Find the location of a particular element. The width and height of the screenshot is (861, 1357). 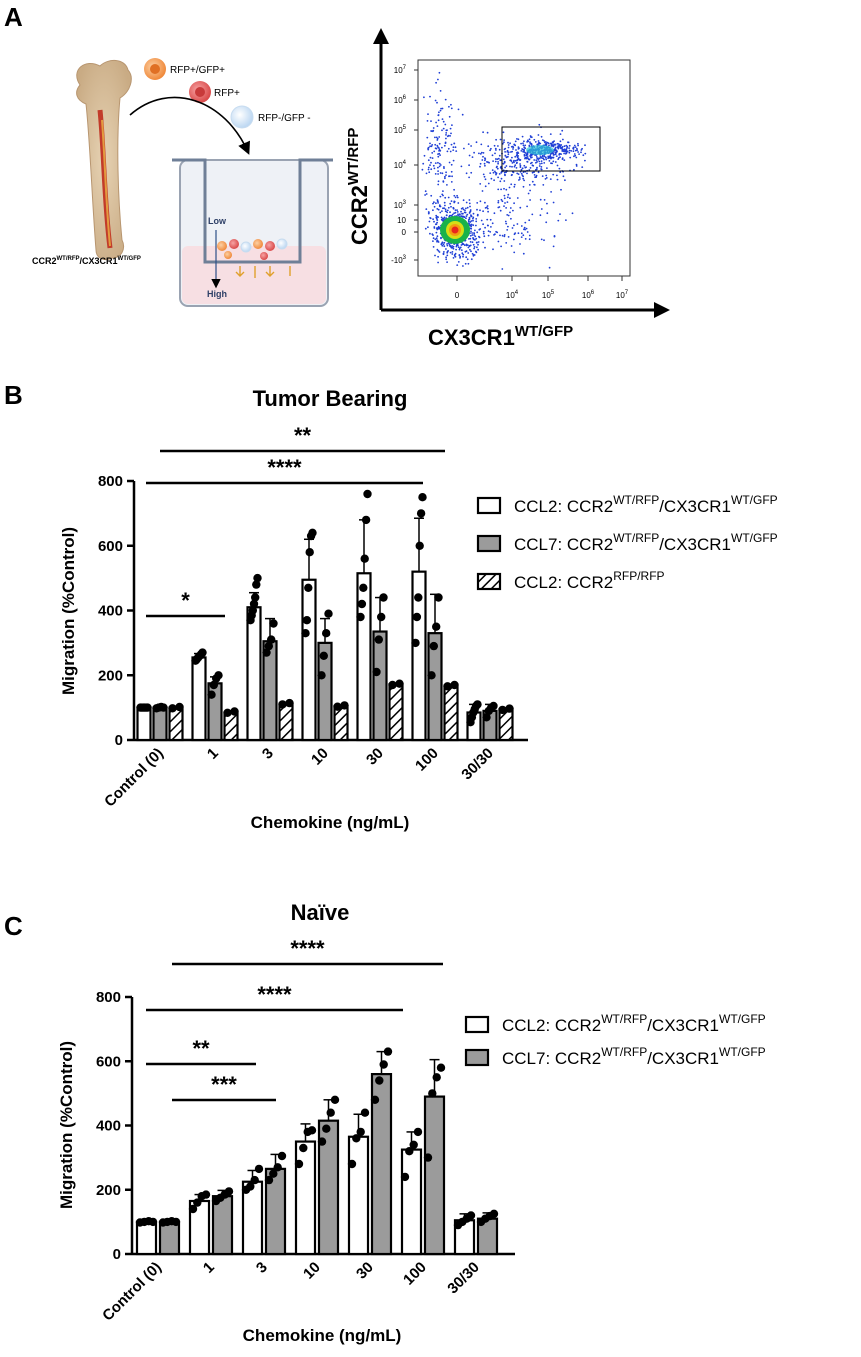

chart-b-y-axis-title: Migration (%Control) is located at coordinates (68, 611).